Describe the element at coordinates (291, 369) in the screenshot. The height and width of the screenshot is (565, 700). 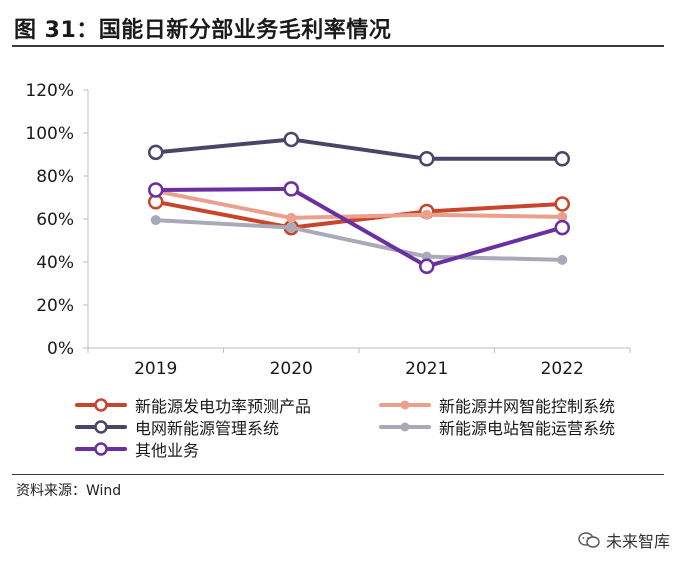
I see `x-tick-label: 2020` at that location.